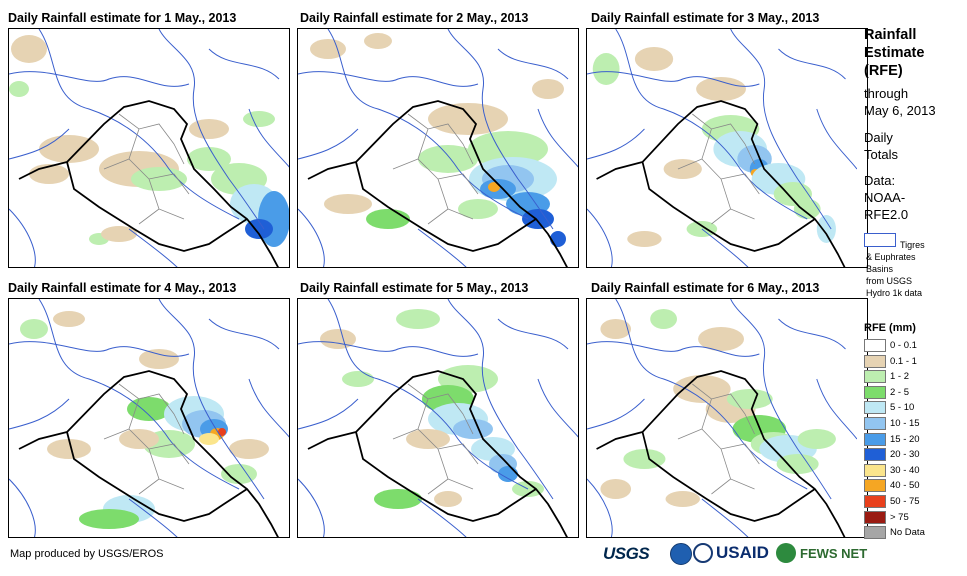 This screenshot has height=576, width=967. Describe the element at coordinates (878, 137) in the screenshot. I see `daily-text: Daily` at that location.